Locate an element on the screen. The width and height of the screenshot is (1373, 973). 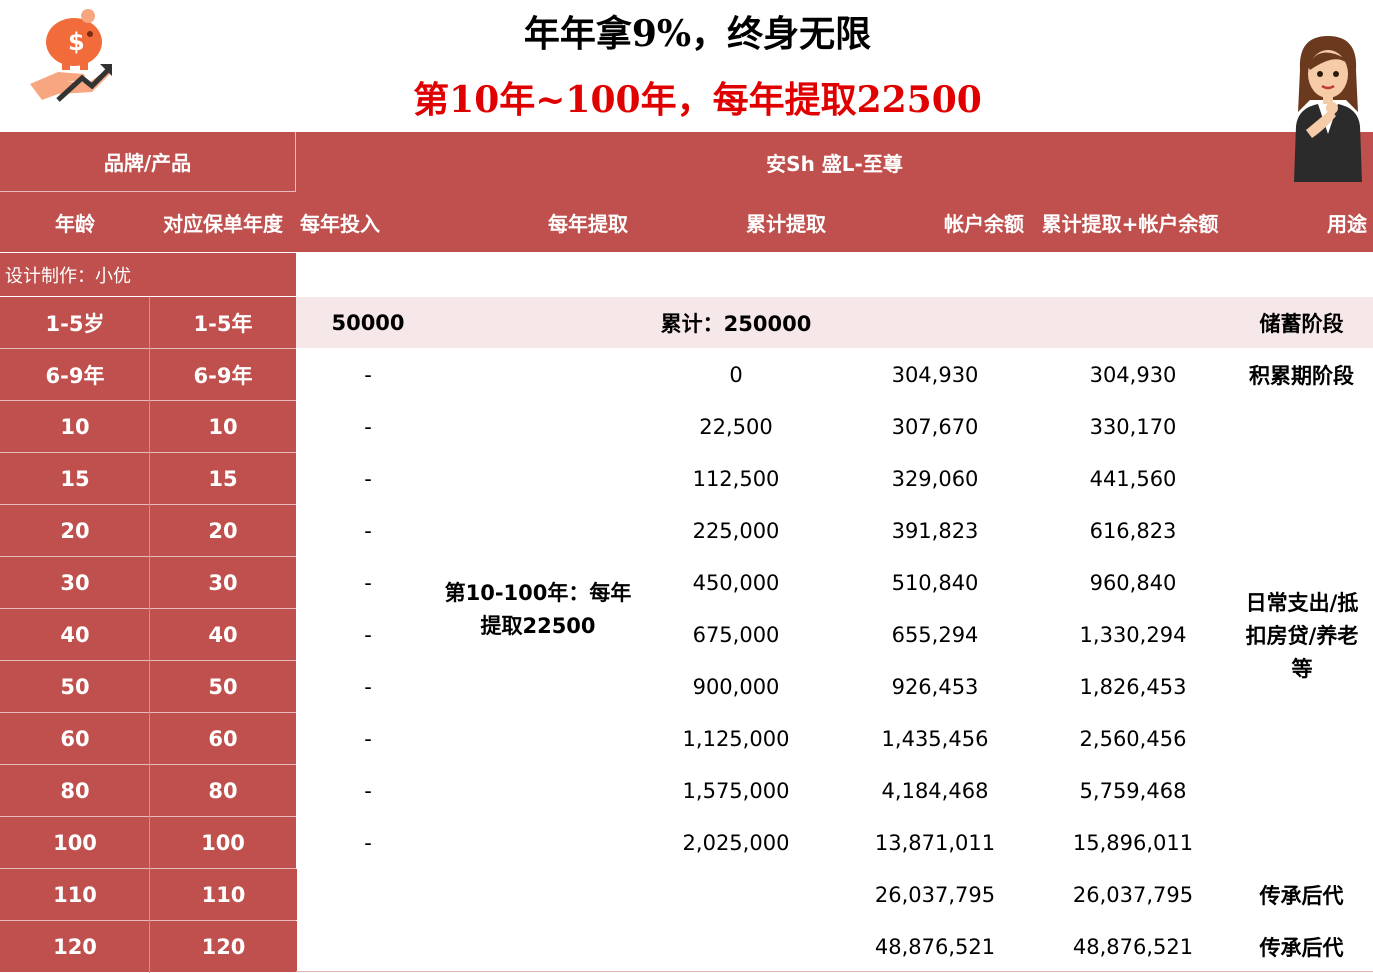
table-row-age: 80 is located at coordinates (75, 790).